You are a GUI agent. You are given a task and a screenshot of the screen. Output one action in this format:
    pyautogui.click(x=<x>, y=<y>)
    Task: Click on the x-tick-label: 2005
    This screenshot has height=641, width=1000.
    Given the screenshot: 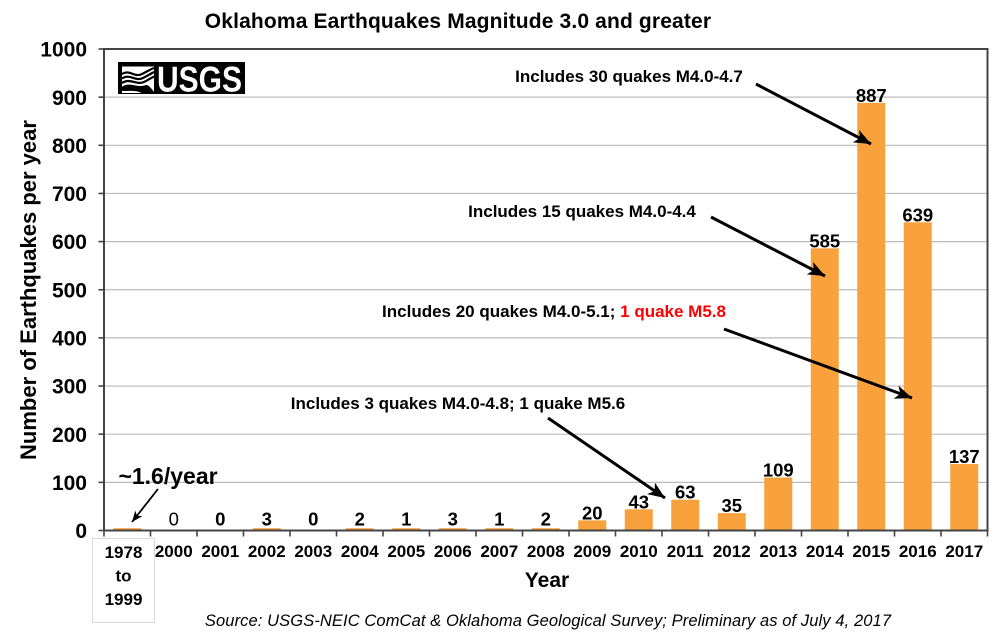 What is the action you would take?
    pyautogui.click(x=406, y=551)
    